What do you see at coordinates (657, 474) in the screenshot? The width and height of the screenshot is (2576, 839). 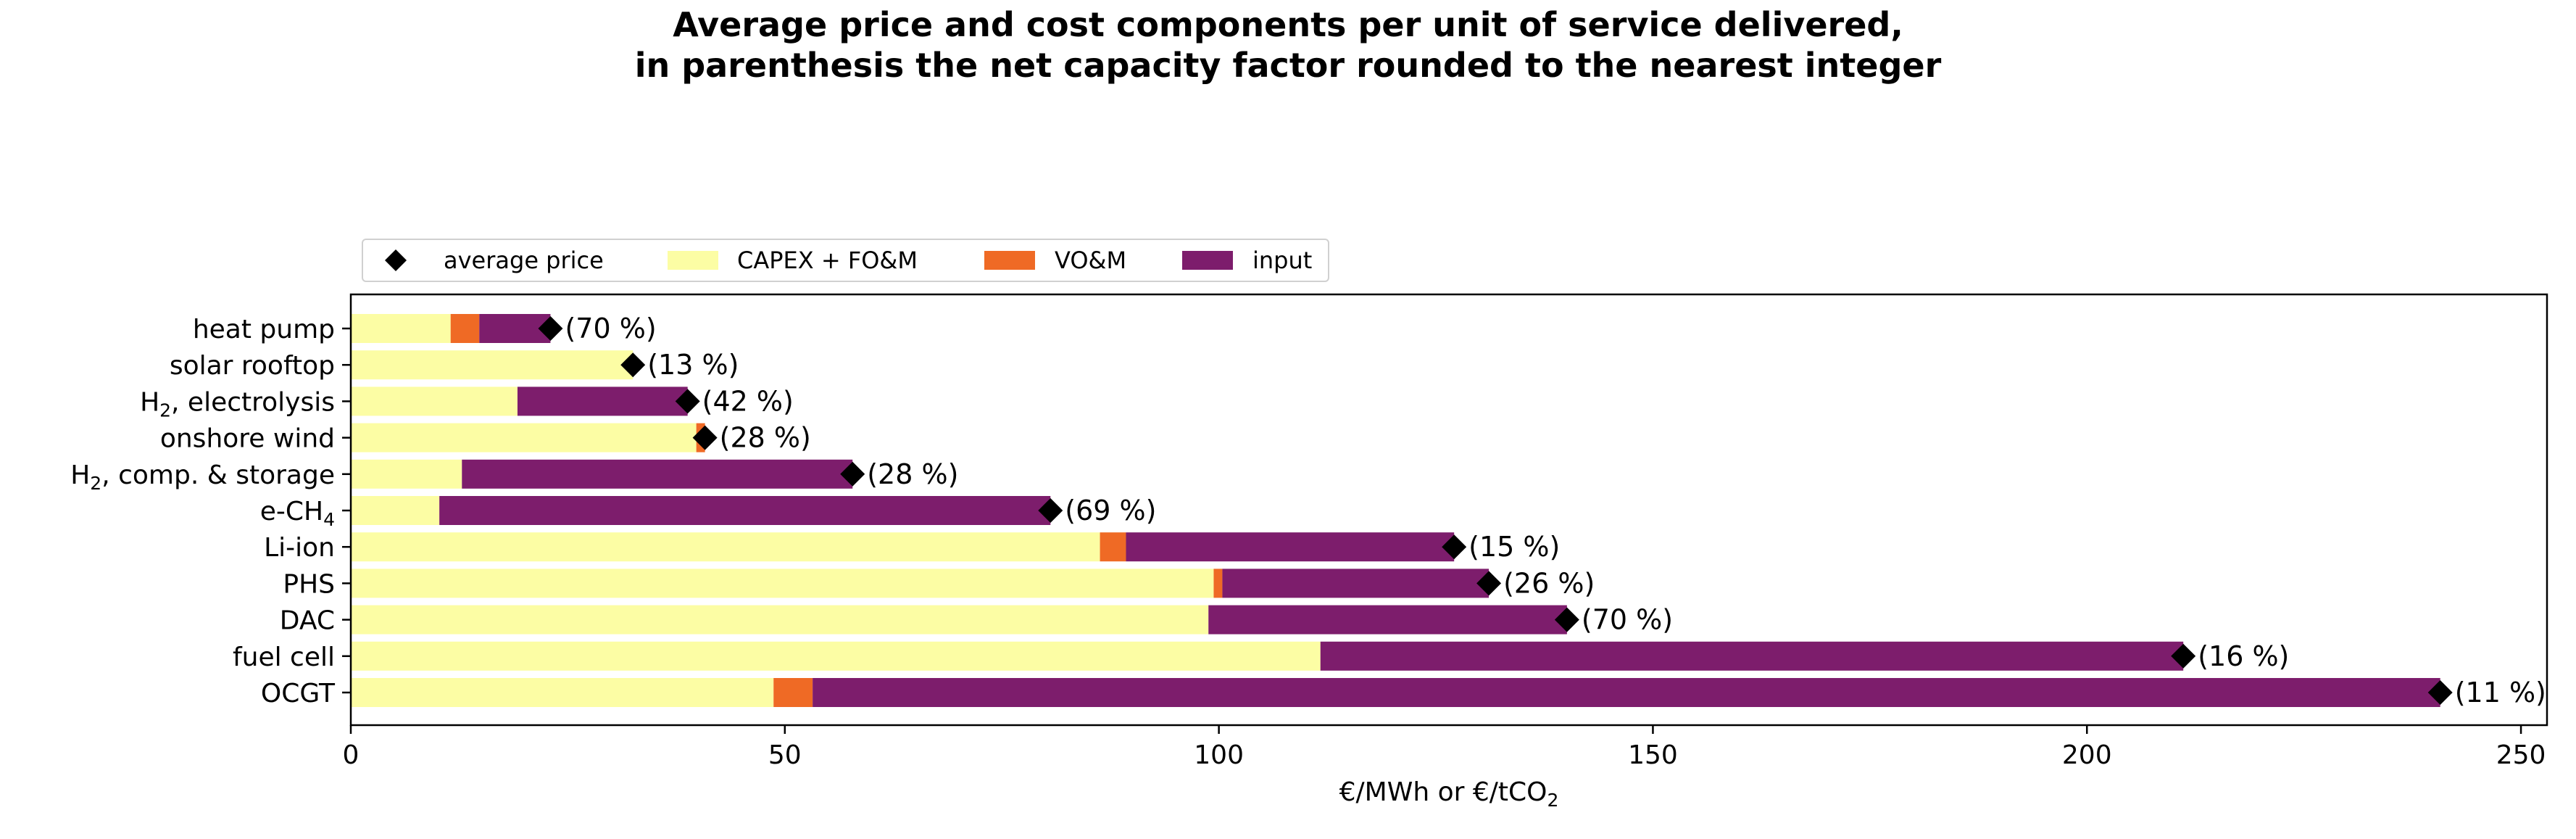 I see `bar-h-comp-storage-input` at bounding box center [657, 474].